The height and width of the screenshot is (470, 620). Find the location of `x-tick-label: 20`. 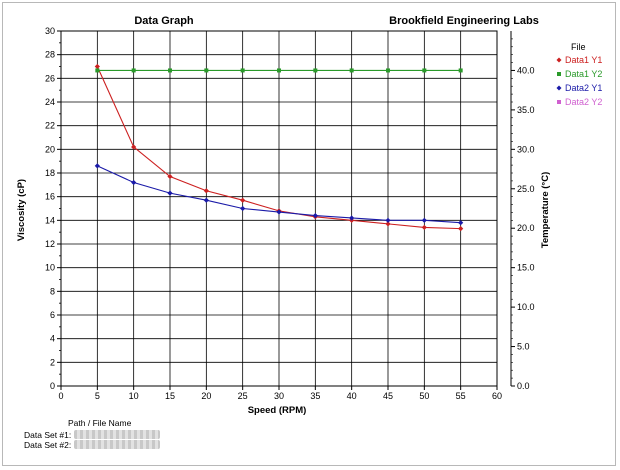

x-tick-label: 20 is located at coordinates (206, 396).